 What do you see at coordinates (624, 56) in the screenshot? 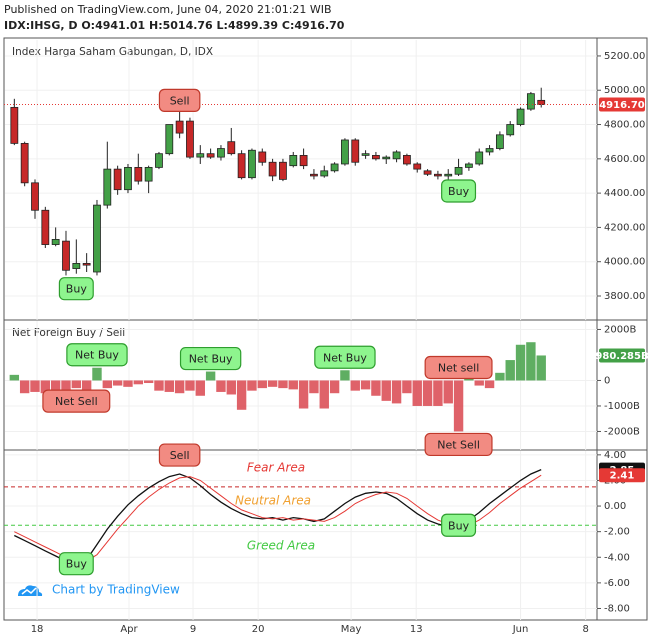
I see `y-tick-label: 5200.00` at bounding box center [624, 56].